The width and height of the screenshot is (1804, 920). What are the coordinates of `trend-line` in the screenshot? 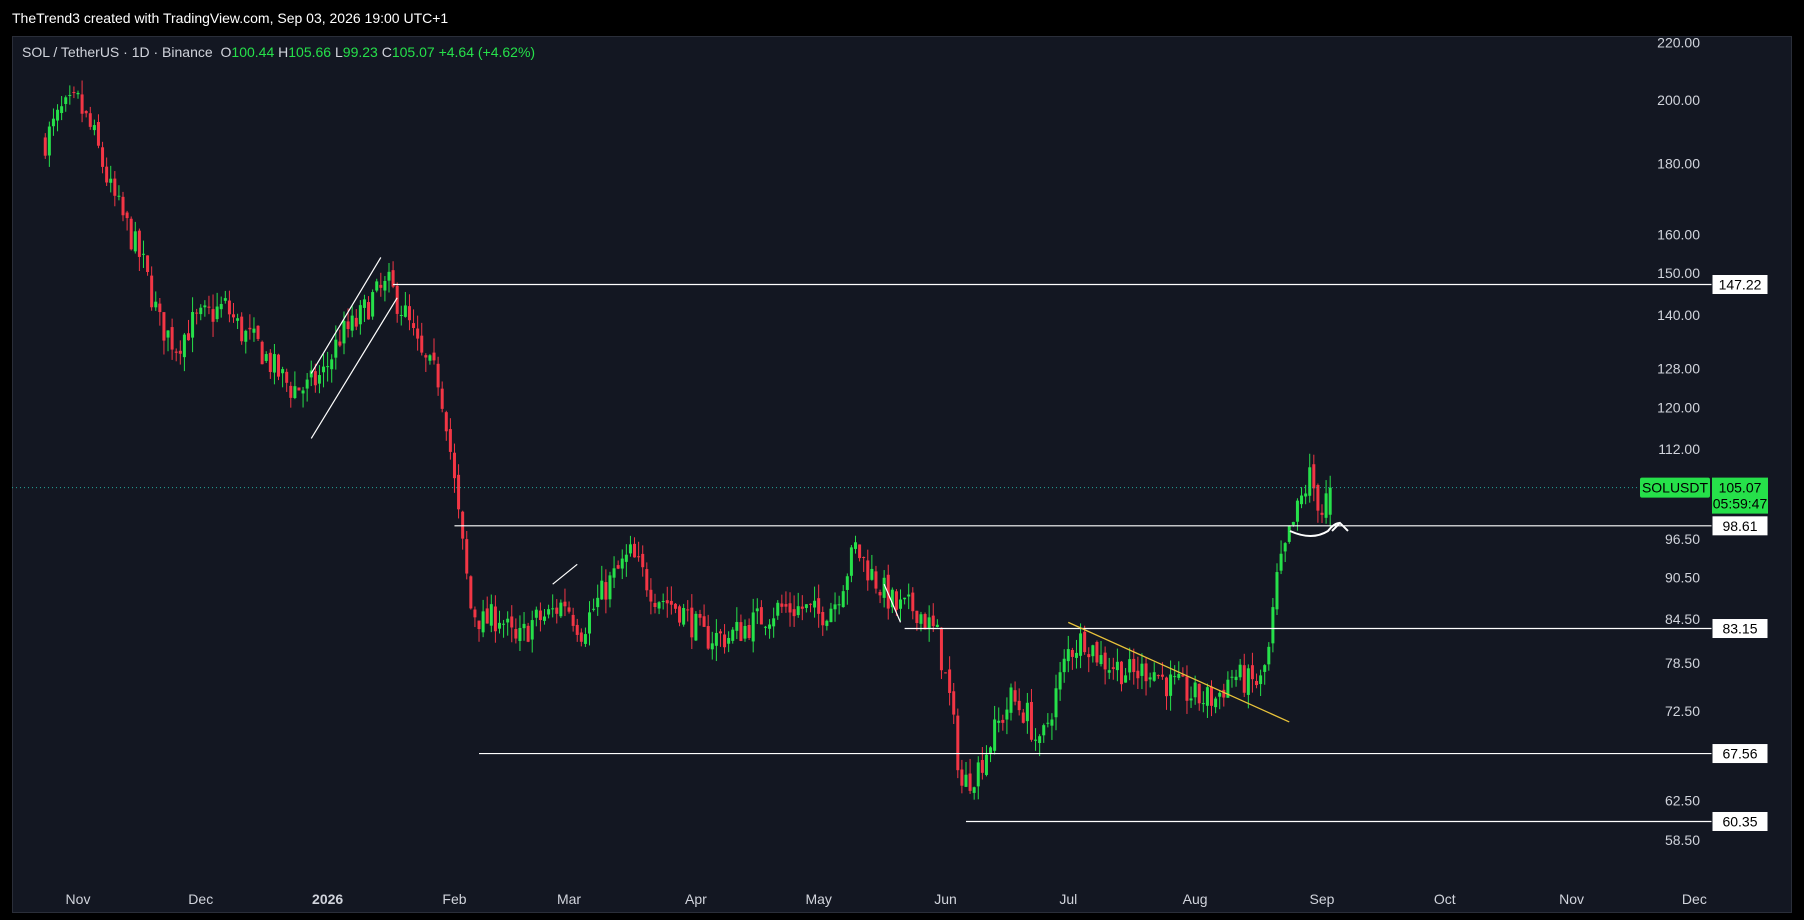 It's located at (1179, 672).